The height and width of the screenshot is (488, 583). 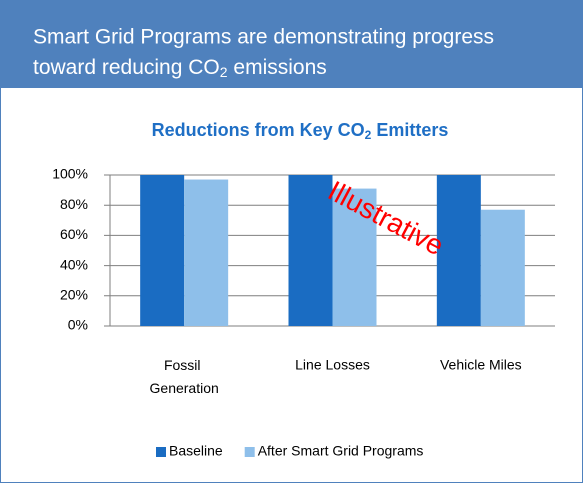 What do you see at coordinates (184, 365) in the screenshot?
I see `x-tick-line: Fossil` at bounding box center [184, 365].